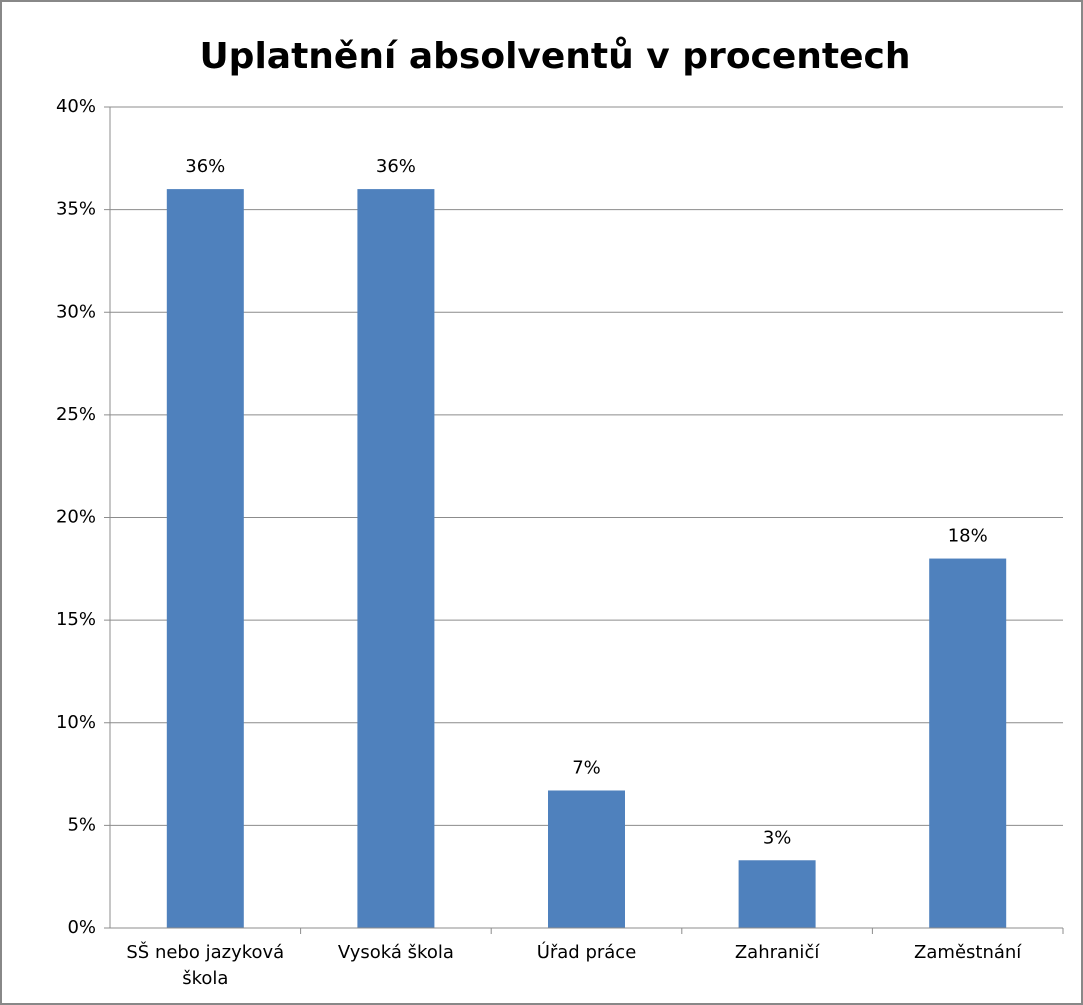  Describe the element at coordinates (76, 722) in the screenshot. I see `y-tick-label: 10%` at that location.